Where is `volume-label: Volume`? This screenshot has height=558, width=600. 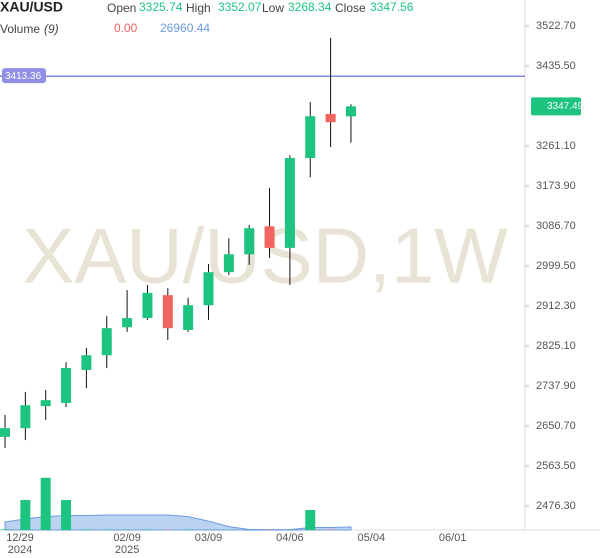 volume-label: Volume is located at coordinates (20, 29).